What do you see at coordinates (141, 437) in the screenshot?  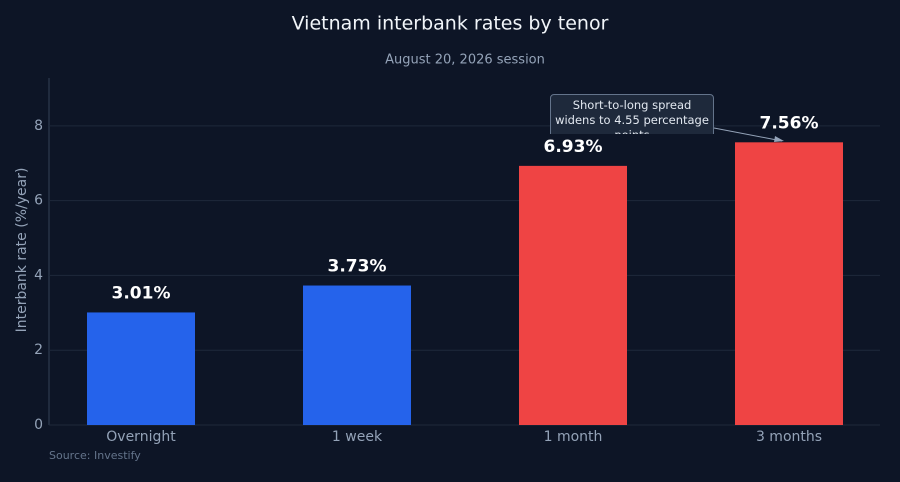 I see `x-tick-label: Overnight` at bounding box center [141, 437].